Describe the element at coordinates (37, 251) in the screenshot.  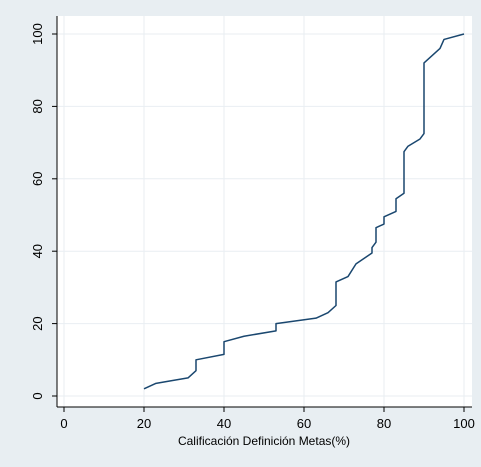
I see `y-tick-label: 40` at that location.